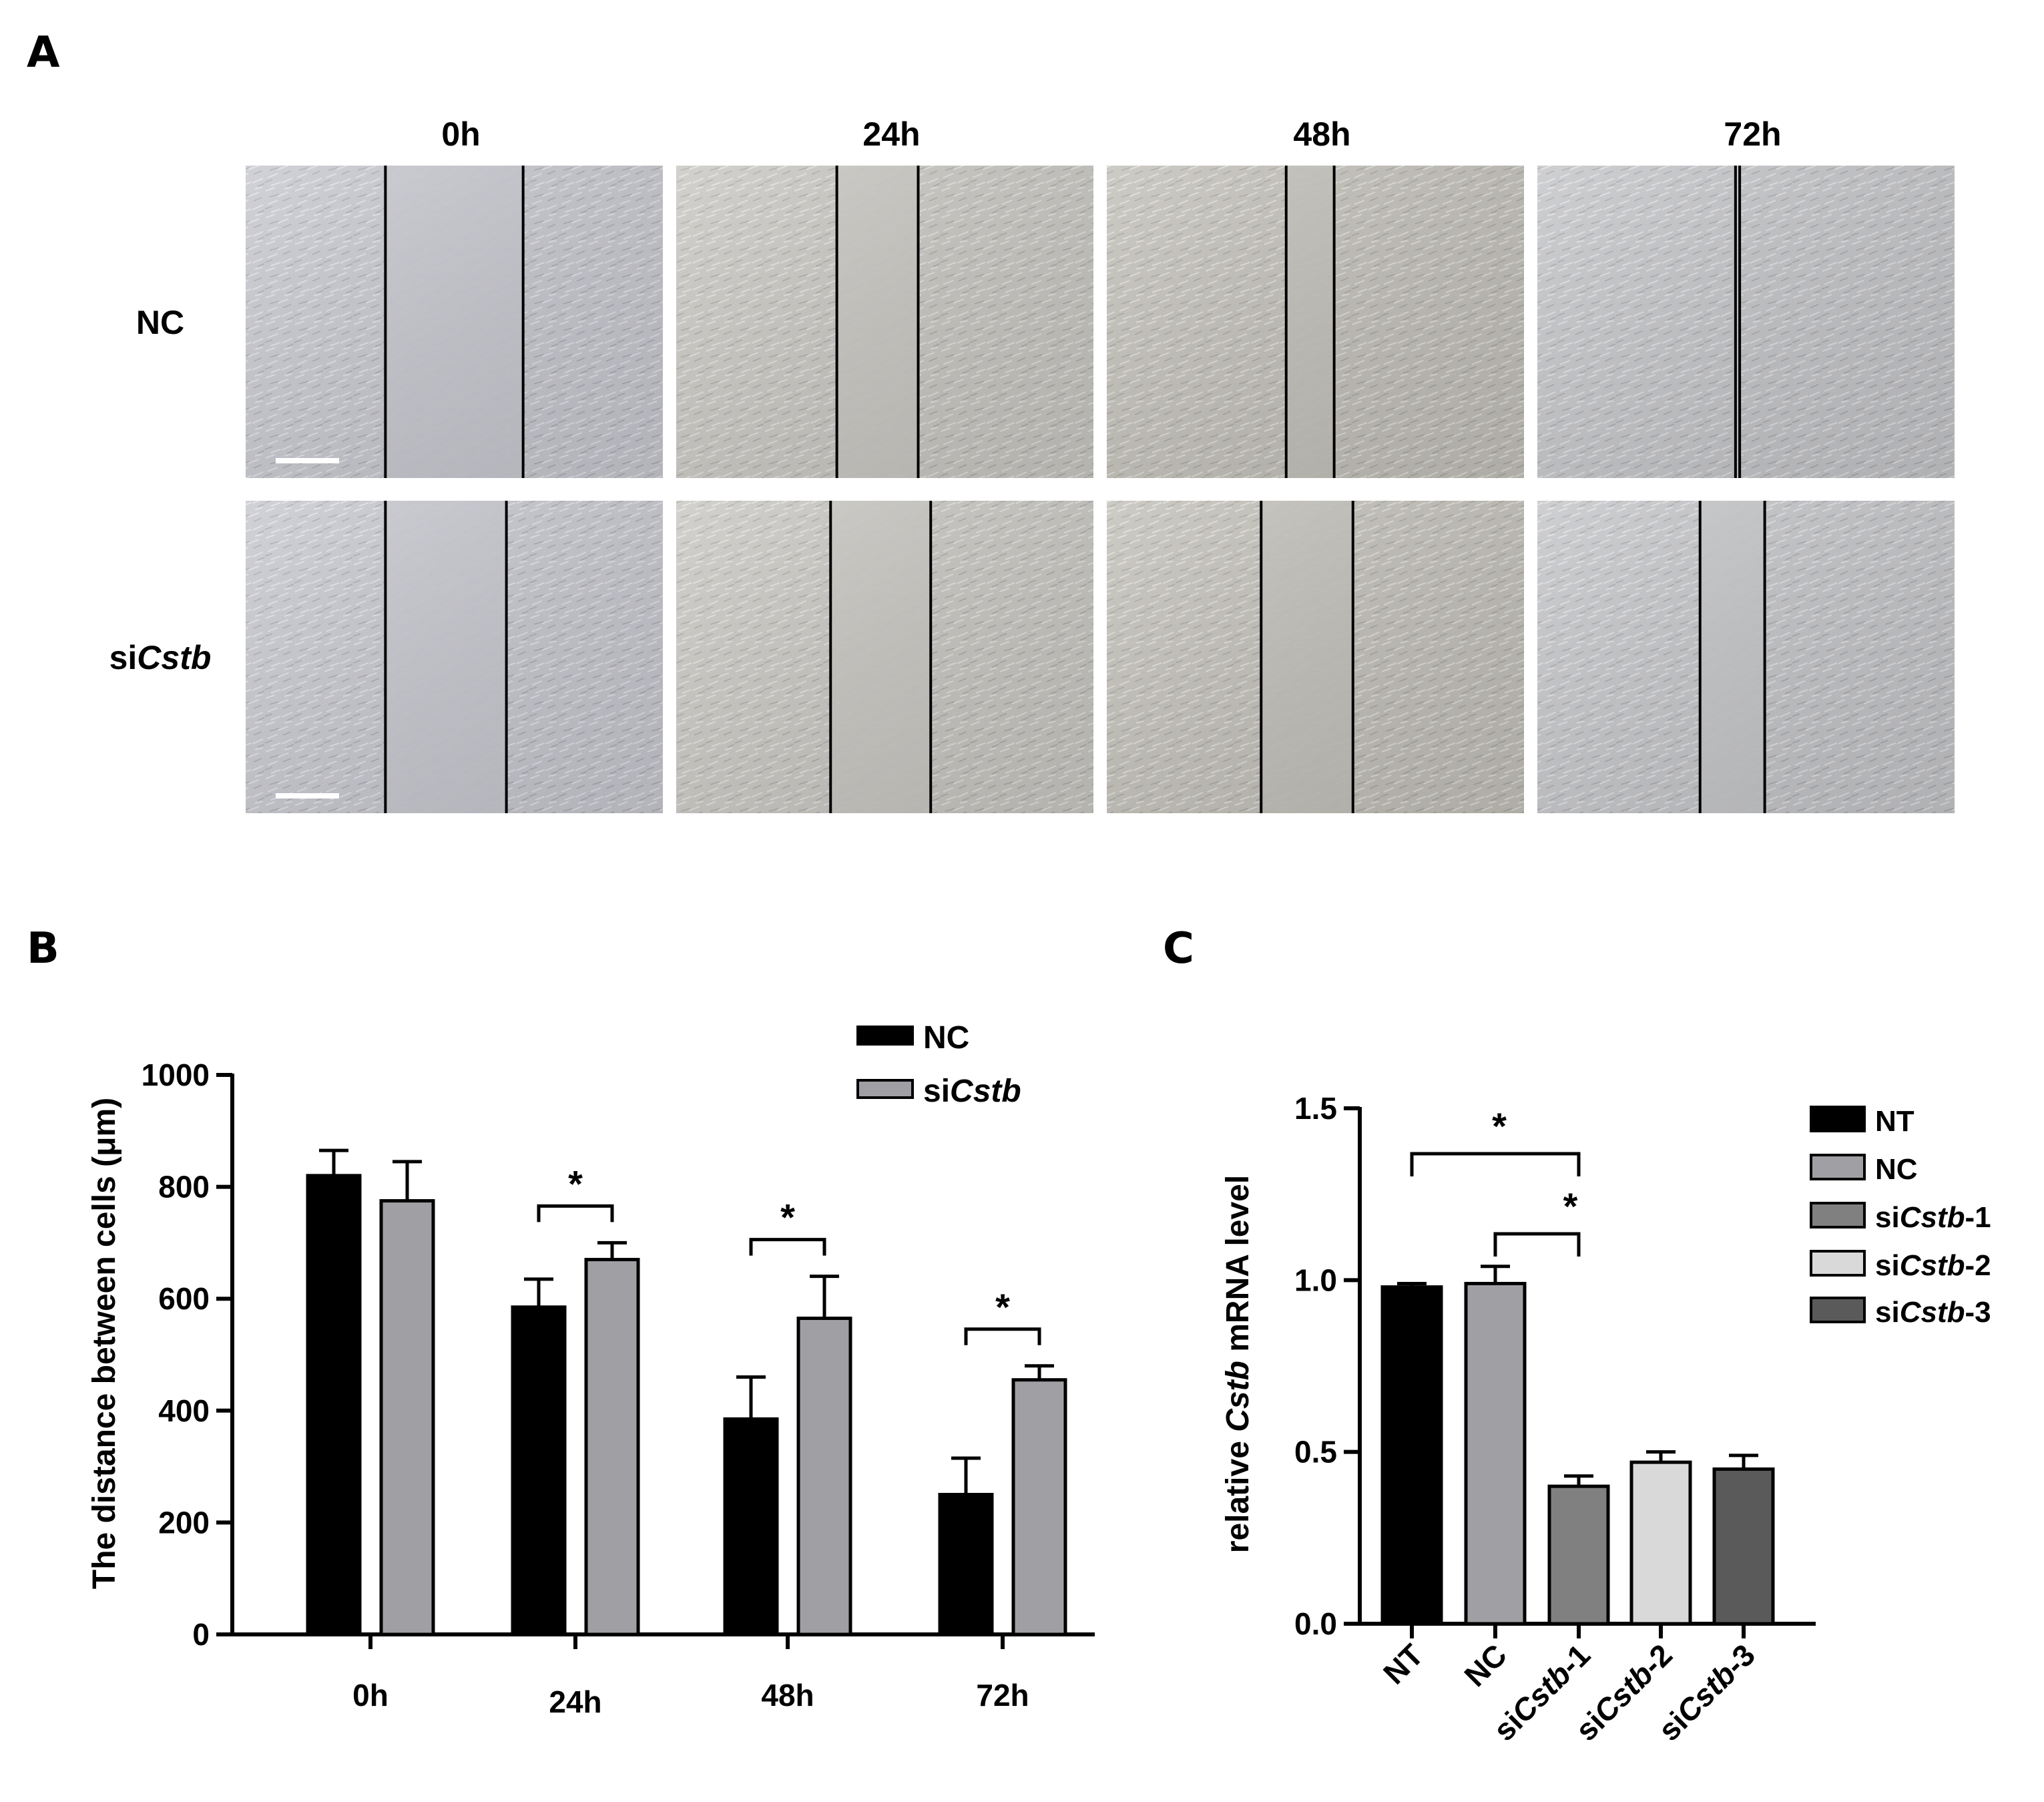  Describe the element at coordinates (1321, 134) in the screenshot. I see `time-label-48h: 48h` at that location.